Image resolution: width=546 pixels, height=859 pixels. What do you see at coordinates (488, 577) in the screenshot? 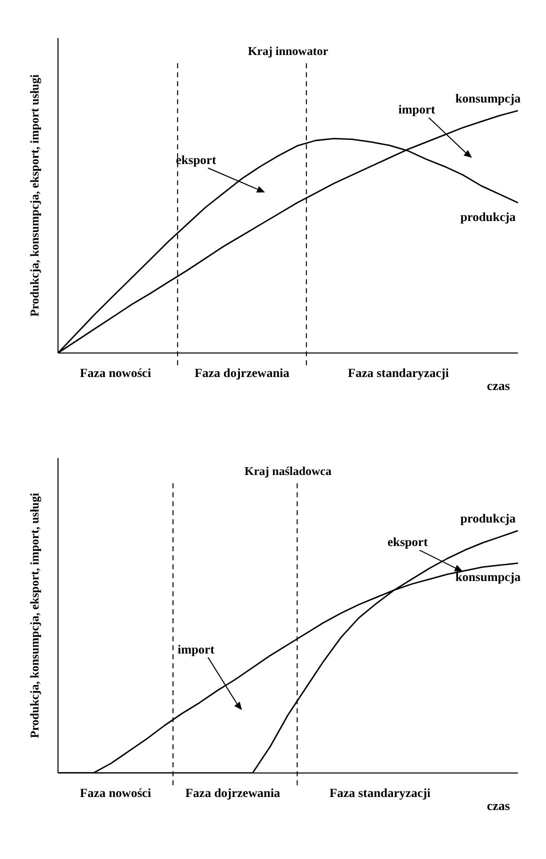
I see `legend-label: konsumpcja` at bounding box center [488, 577].